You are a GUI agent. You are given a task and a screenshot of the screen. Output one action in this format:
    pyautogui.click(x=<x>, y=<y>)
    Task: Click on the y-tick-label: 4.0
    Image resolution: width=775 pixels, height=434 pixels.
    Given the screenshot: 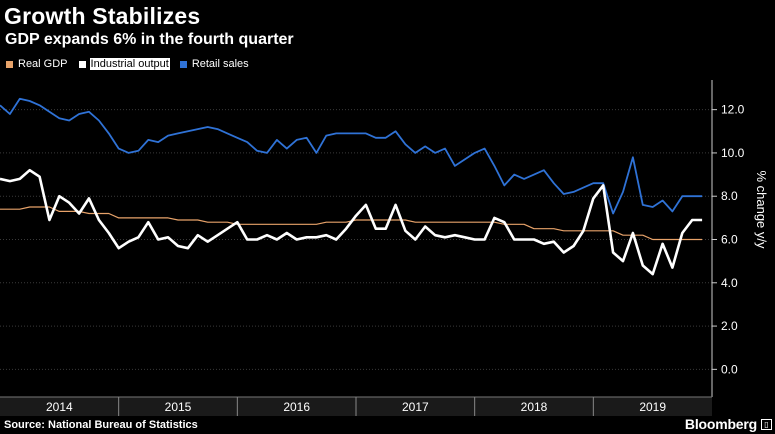 What is the action you would take?
    pyautogui.click(x=729, y=283)
    